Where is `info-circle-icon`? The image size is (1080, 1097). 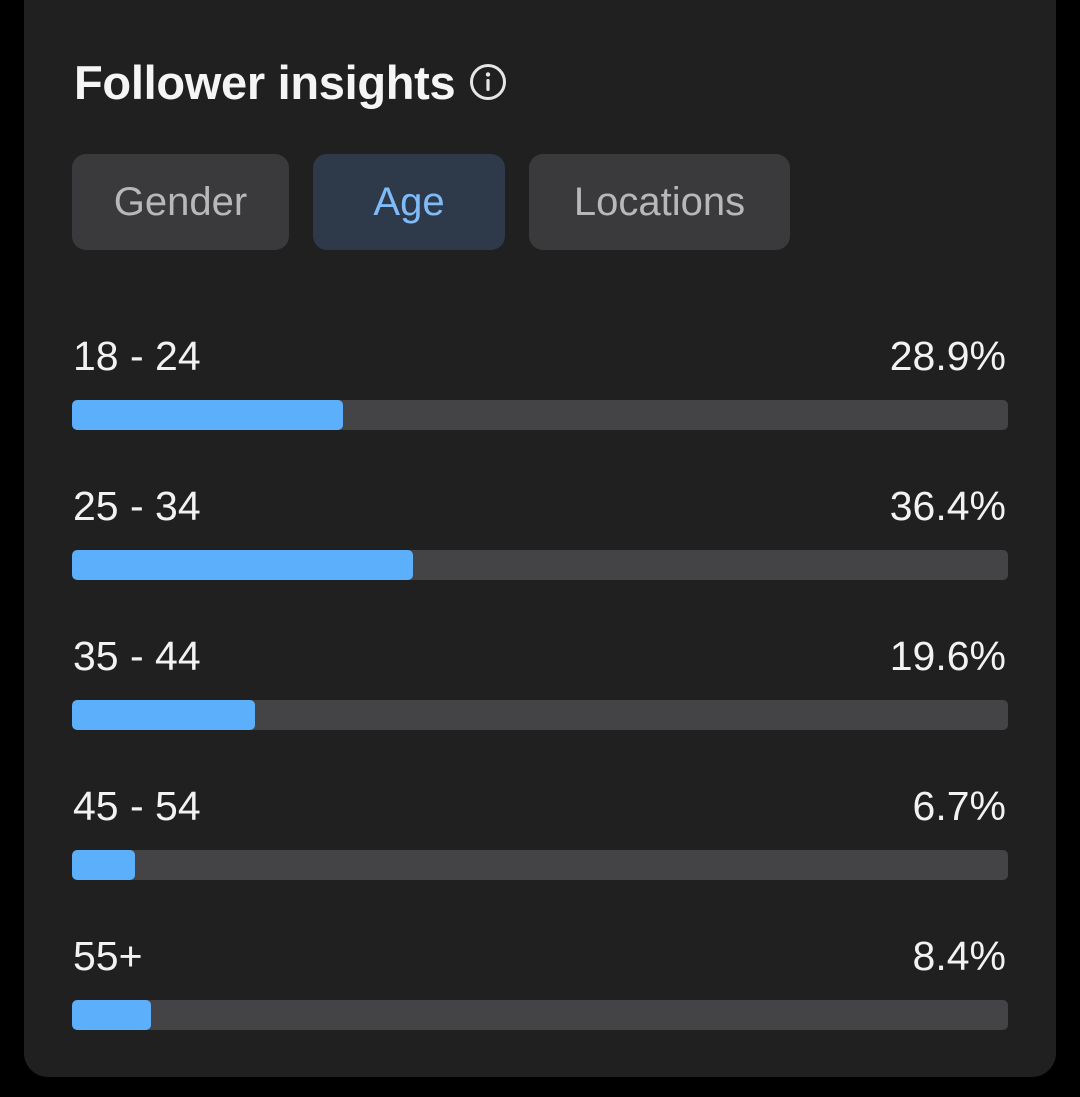
info-circle-icon is located at coordinates (488, 82).